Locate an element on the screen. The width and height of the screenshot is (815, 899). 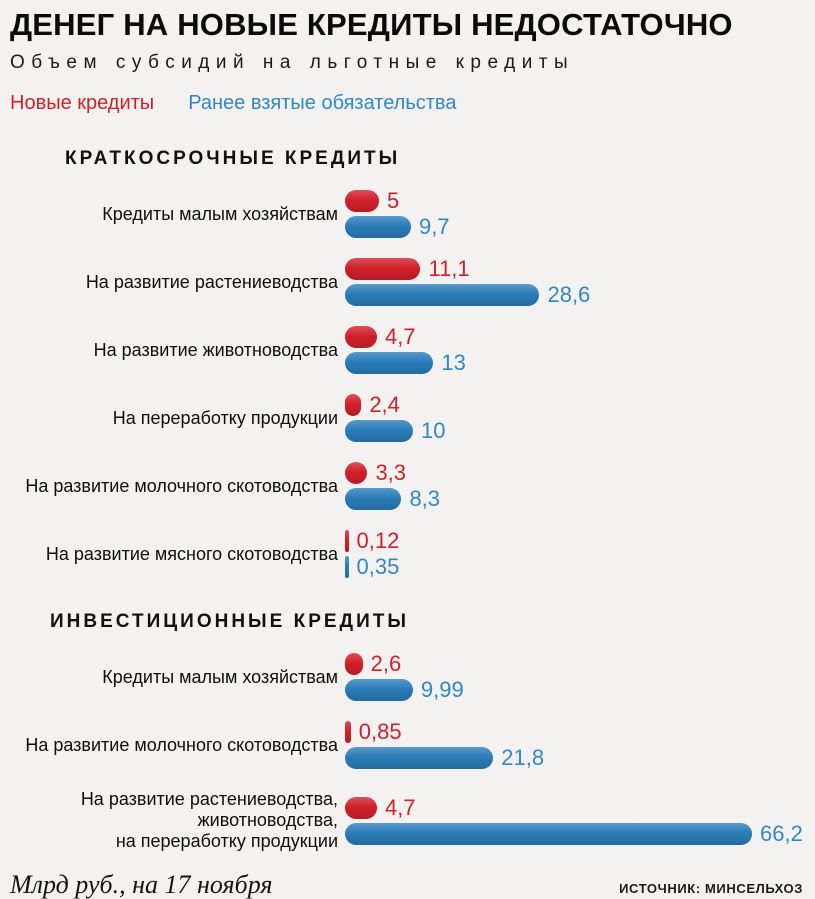
prior-obligations-bar-line: 9,7 is located at coordinates (575, 227).